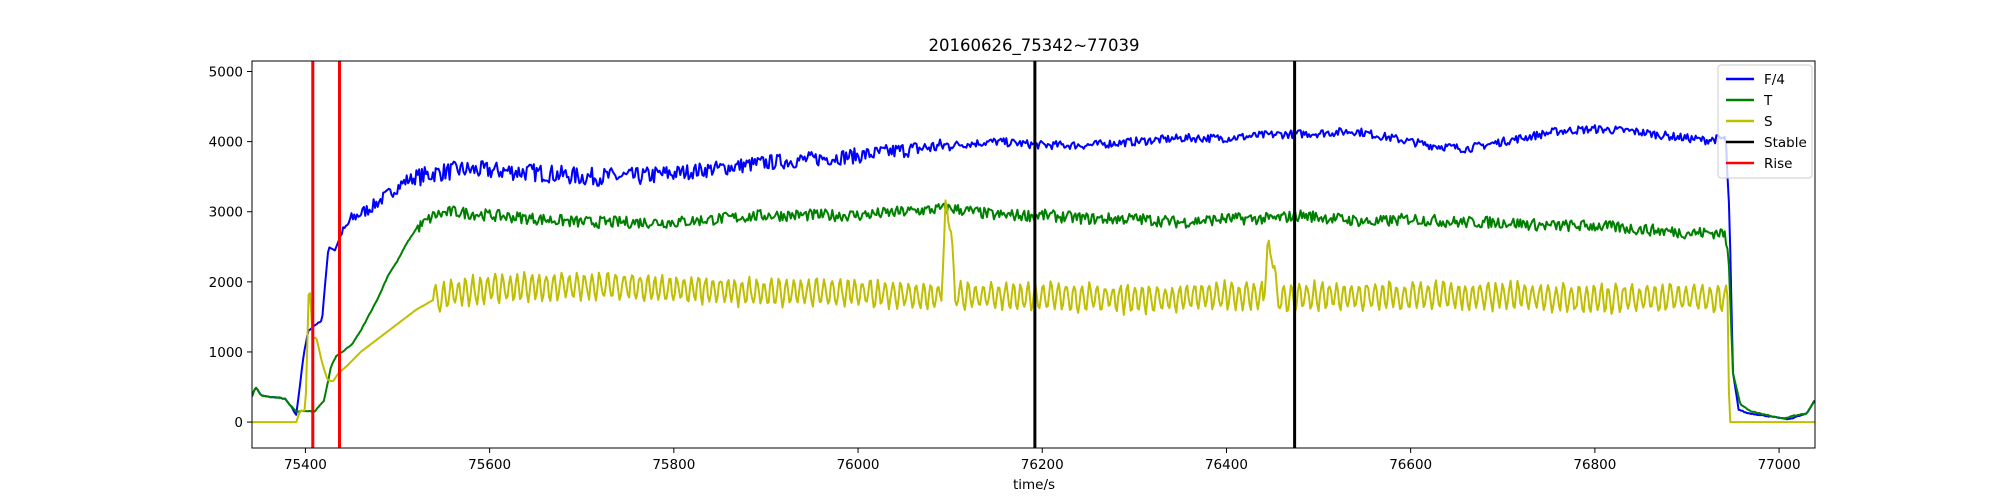  Describe the element at coordinates (1034, 485) in the screenshot. I see `x-axis-label: time/s` at that location.